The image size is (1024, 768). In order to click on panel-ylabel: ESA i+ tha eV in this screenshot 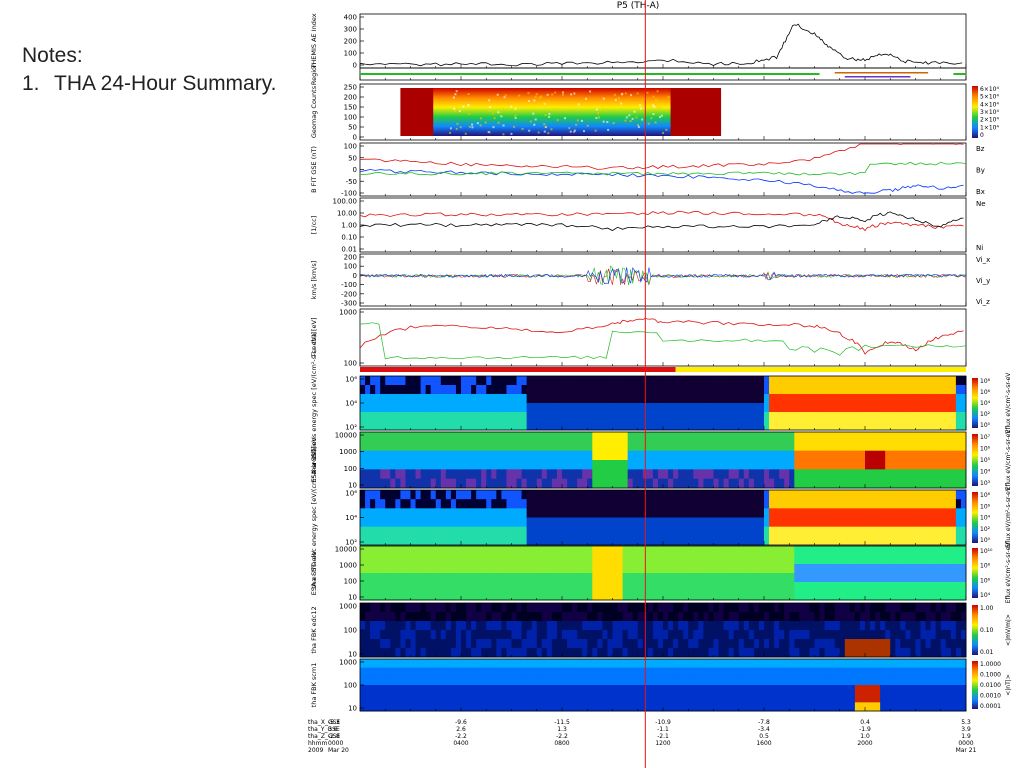, I will do `click(314, 460)`.